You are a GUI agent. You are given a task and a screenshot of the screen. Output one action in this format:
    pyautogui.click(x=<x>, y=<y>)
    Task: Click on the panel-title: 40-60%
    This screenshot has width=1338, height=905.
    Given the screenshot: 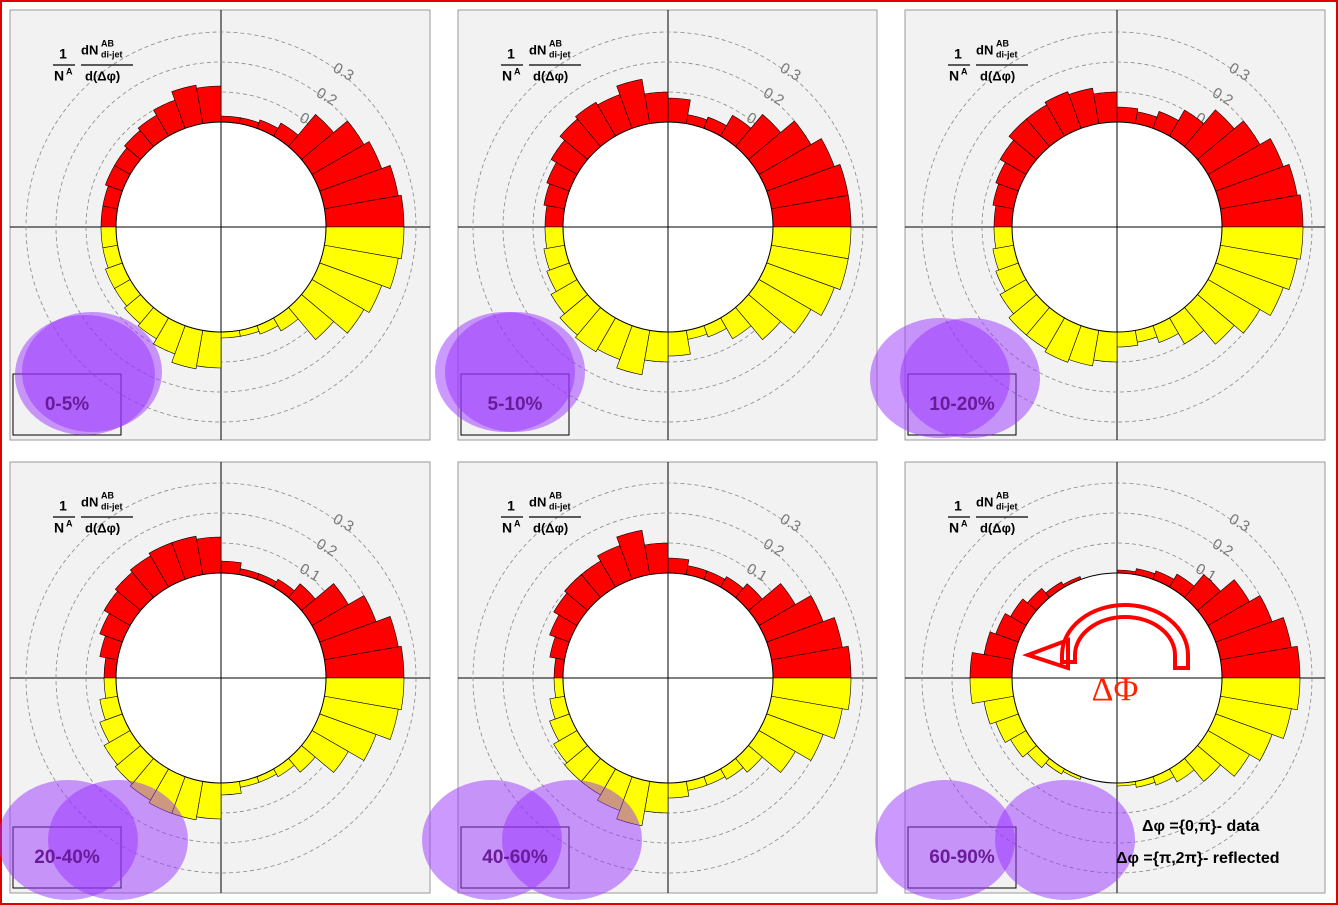 What is the action you would take?
    pyautogui.click(x=515, y=857)
    